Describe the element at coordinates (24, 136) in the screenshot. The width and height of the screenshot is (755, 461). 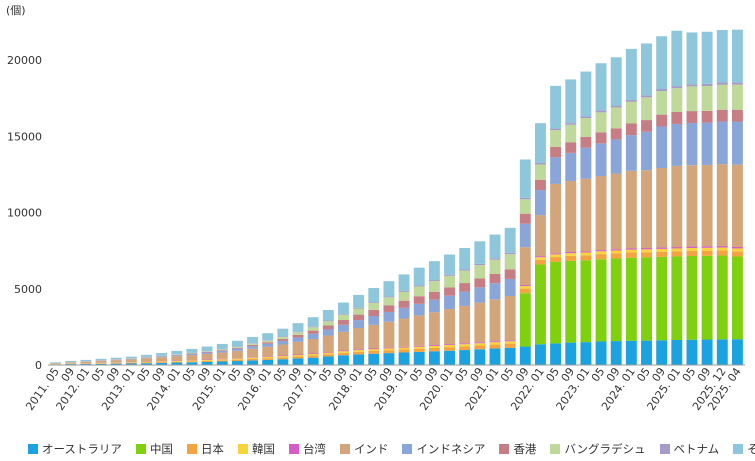
I see `y-tick-label: 15000` at that location.